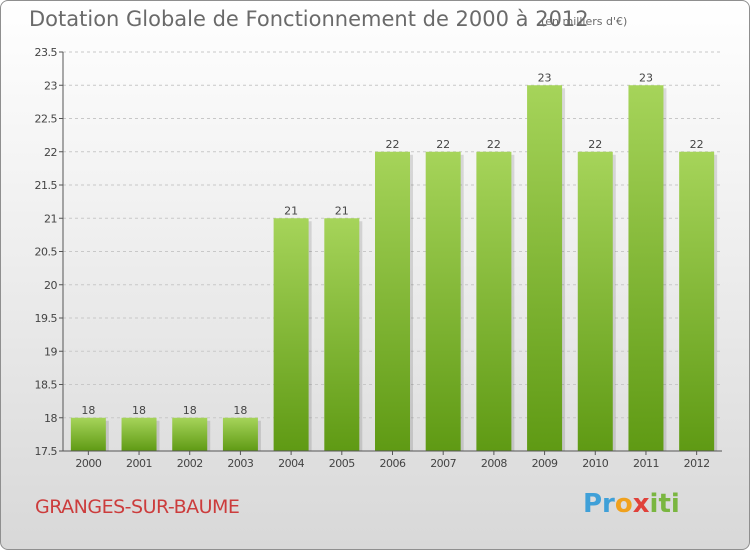 The height and width of the screenshot is (550, 750). Describe the element at coordinates (641, 504) in the screenshot. I see `logo-part: x` at that location.